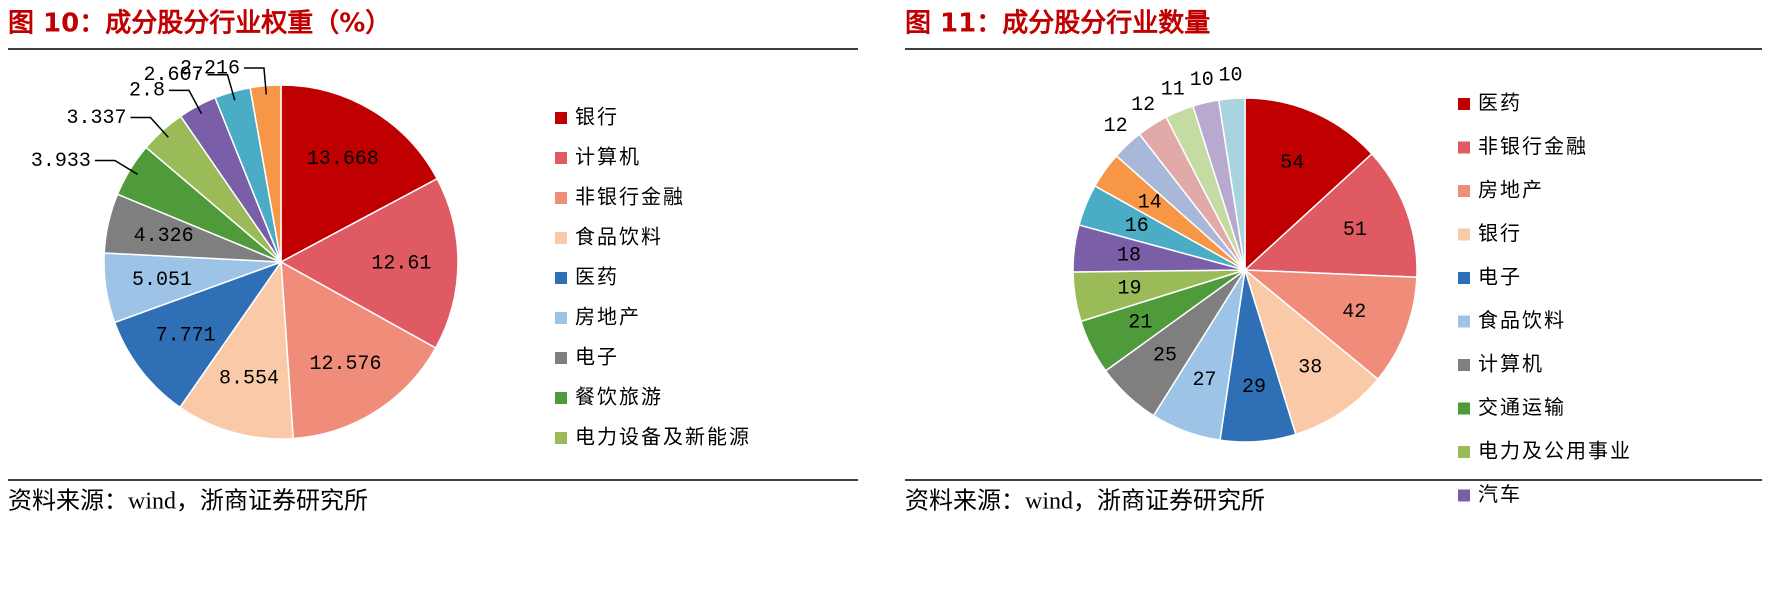 The height and width of the screenshot is (603, 1770). I want to click on legend-label: 电力设备及新能源, so click(663, 437).